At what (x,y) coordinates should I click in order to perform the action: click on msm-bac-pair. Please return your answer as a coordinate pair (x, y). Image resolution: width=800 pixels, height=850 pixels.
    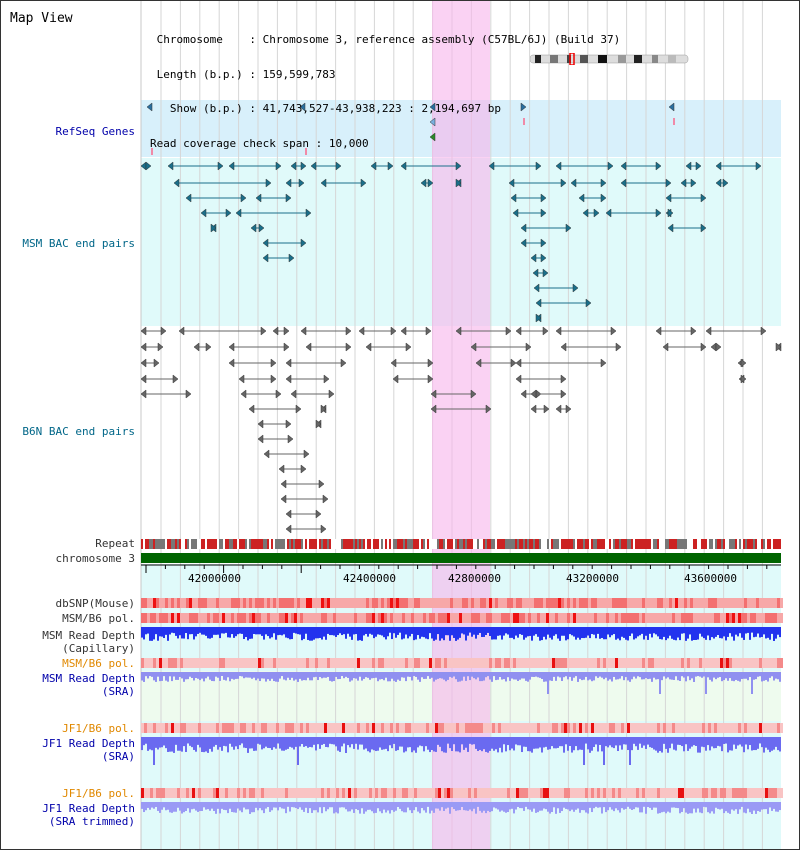
    Looking at the image, I should click on (261, 228).